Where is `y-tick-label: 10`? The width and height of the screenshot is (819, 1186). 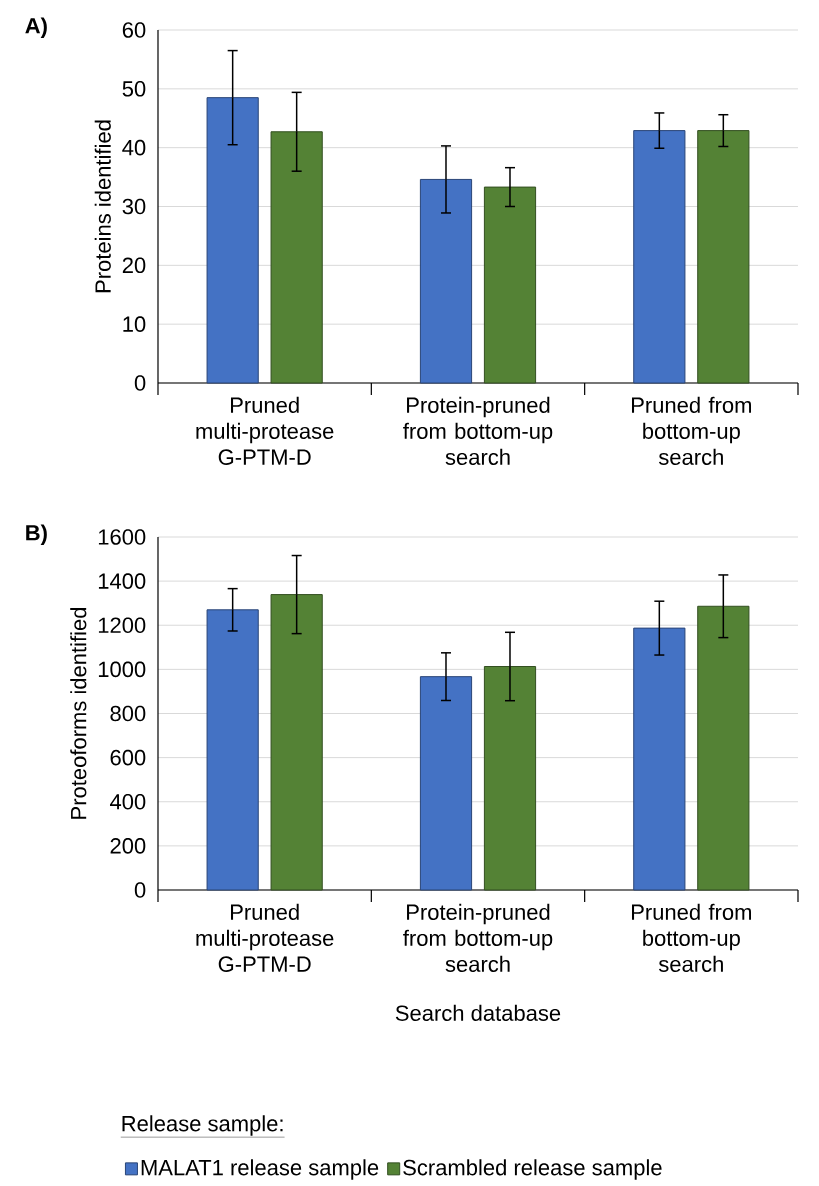
y-tick-label: 10 is located at coordinates (134, 324).